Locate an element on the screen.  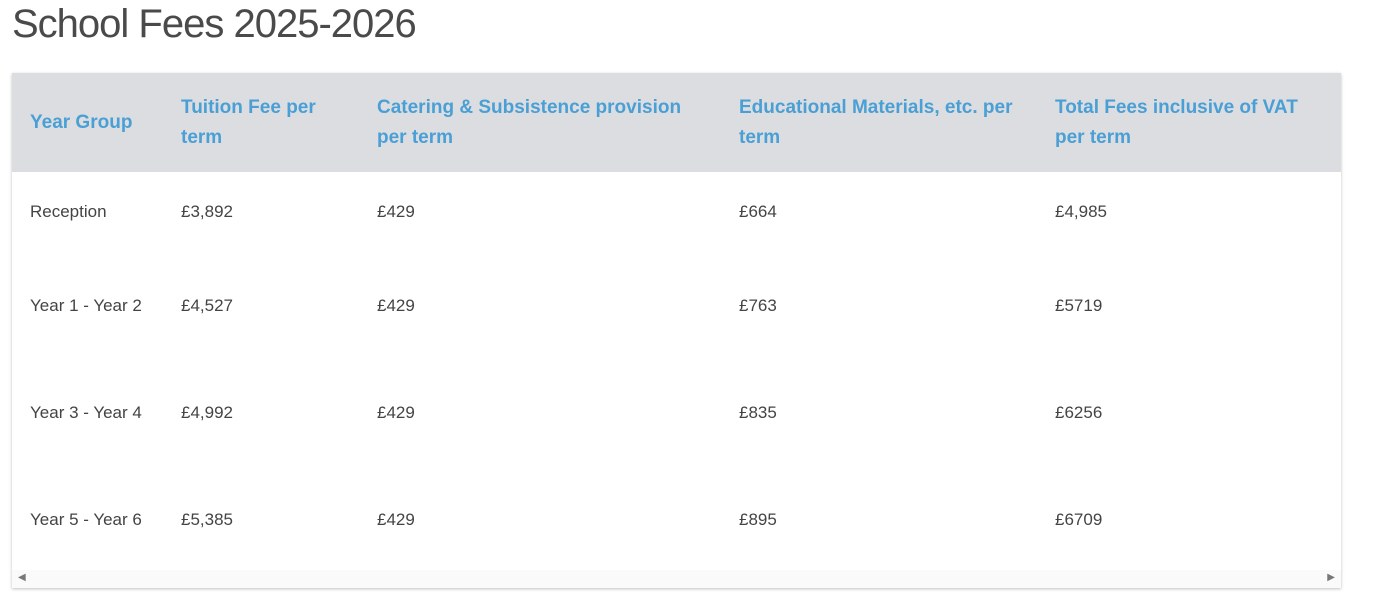
table-cell: £4,527 is located at coordinates (207, 305).